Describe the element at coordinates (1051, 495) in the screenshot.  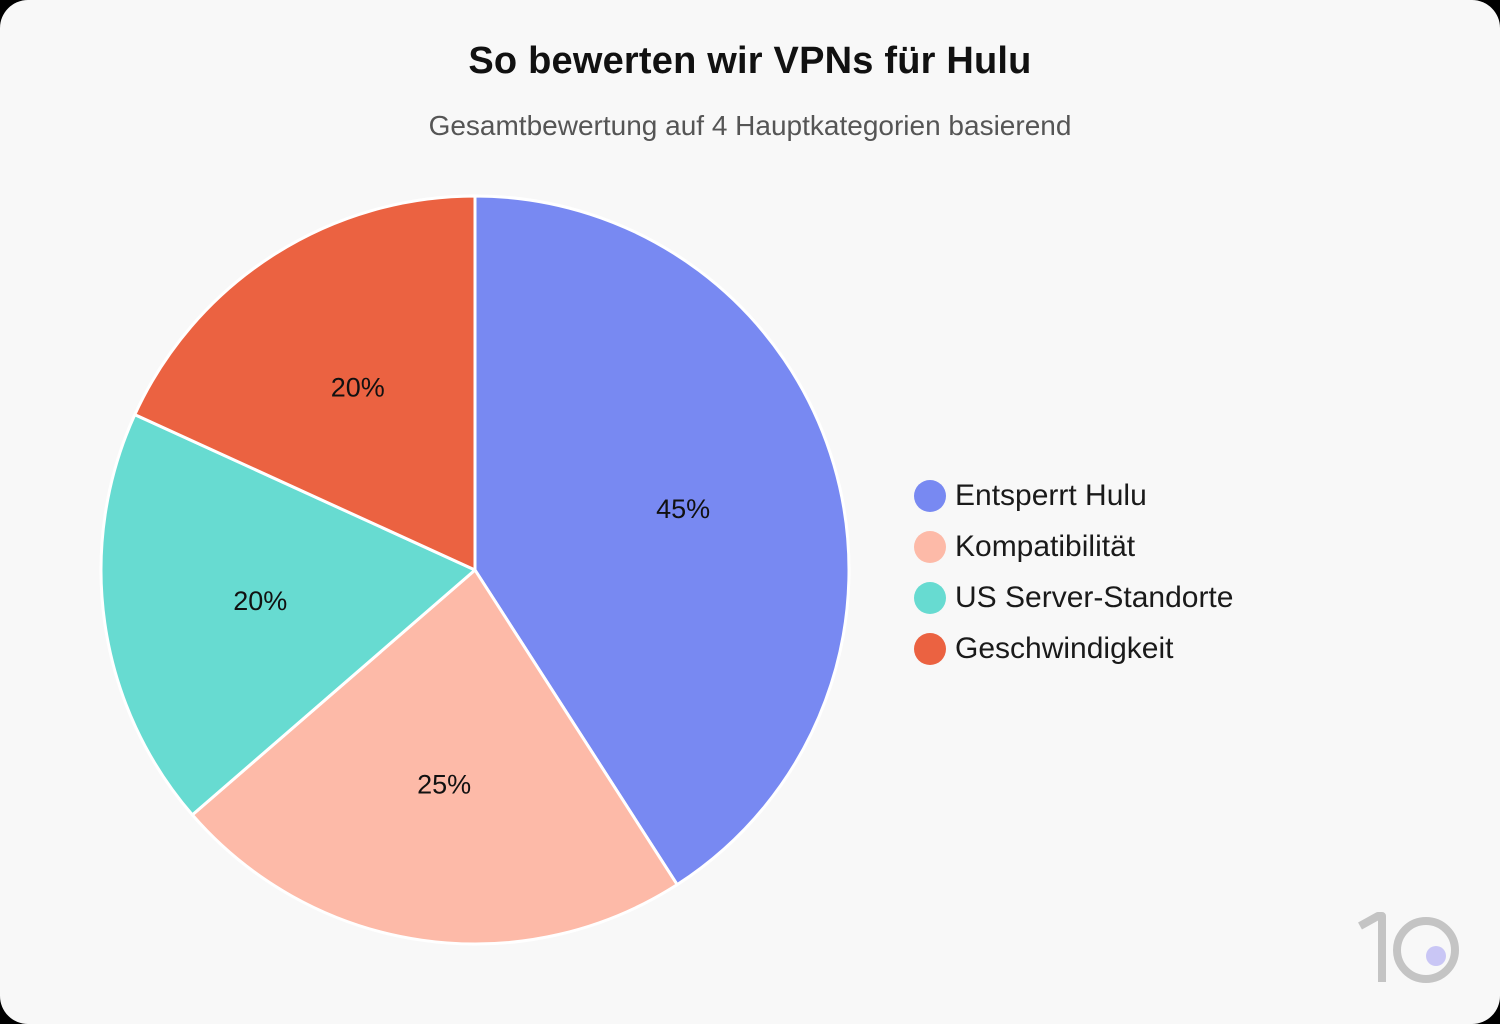
I see `legend-label-1: Entsperrt Hulu` at that location.